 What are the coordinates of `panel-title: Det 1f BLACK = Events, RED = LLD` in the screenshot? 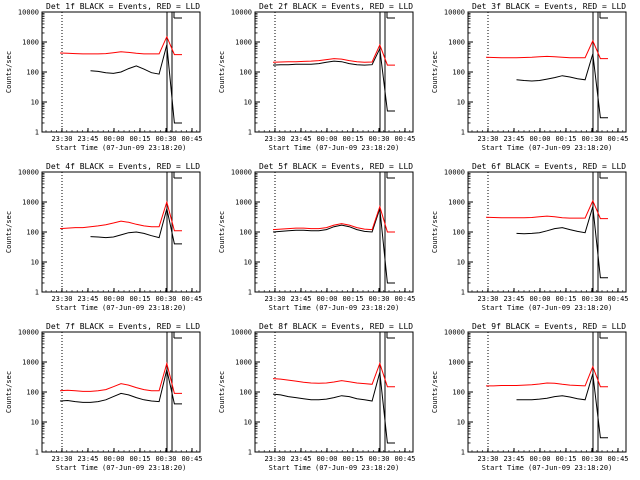 It's located at (123, 6).